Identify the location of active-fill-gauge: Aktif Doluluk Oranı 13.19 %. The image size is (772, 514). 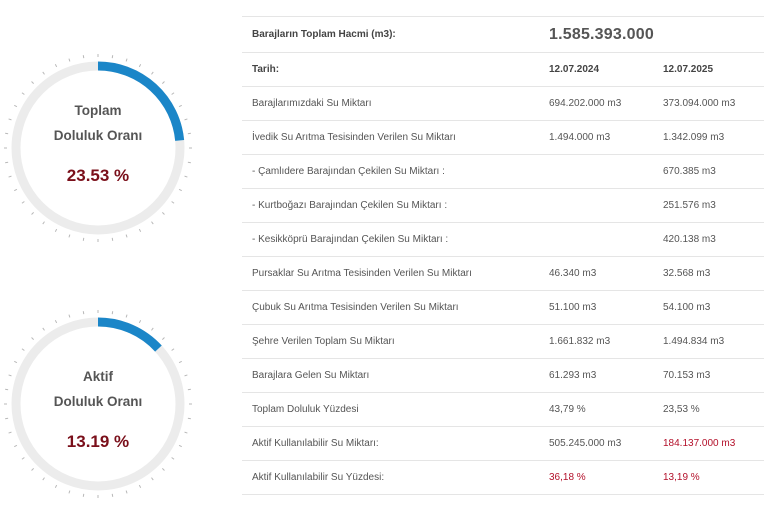
(98, 404).